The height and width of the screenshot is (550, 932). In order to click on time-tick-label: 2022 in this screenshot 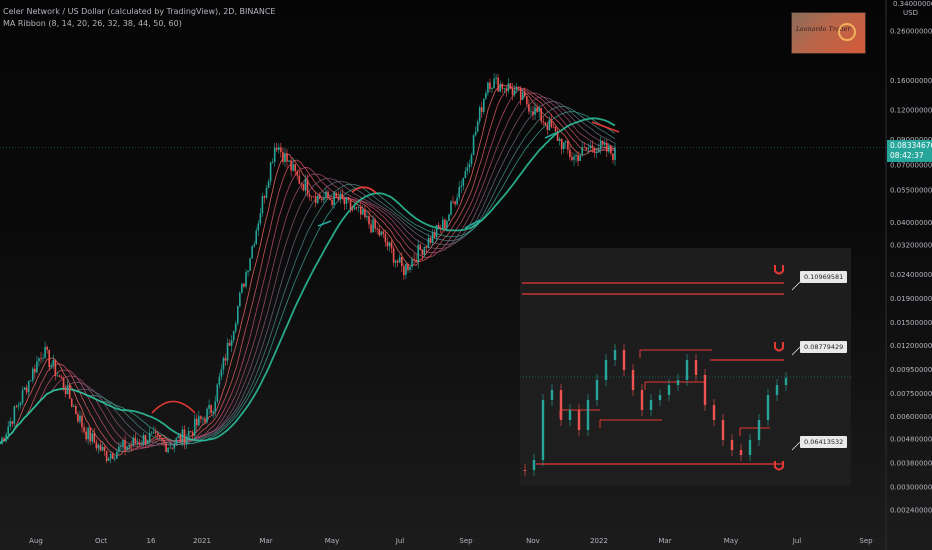, I will do `click(599, 541)`.